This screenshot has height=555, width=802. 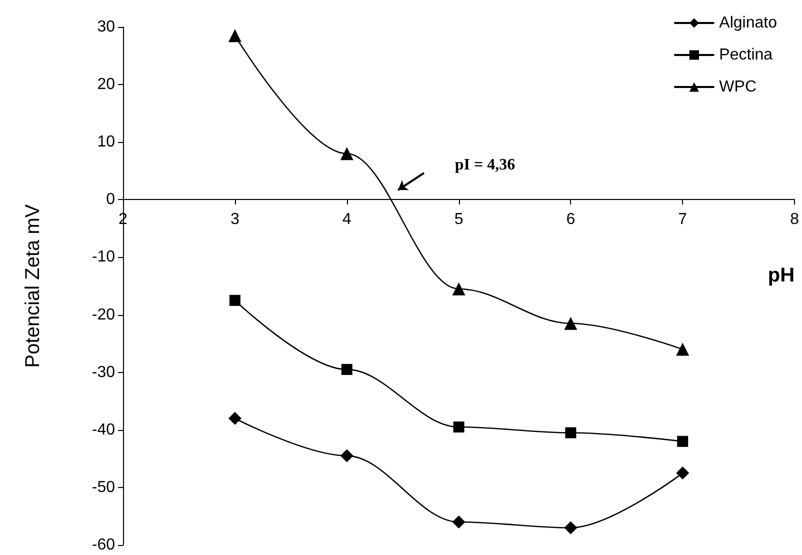 What do you see at coordinates (347, 219) in the screenshot?
I see `x-tick-label: 4` at bounding box center [347, 219].